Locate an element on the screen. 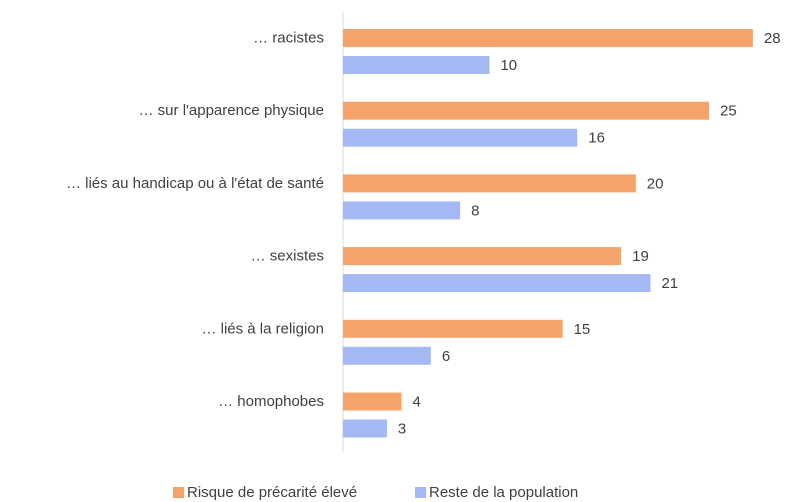 The image size is (787, 502). y-tick-label: … sexistes is located at coordinates (287, 256).